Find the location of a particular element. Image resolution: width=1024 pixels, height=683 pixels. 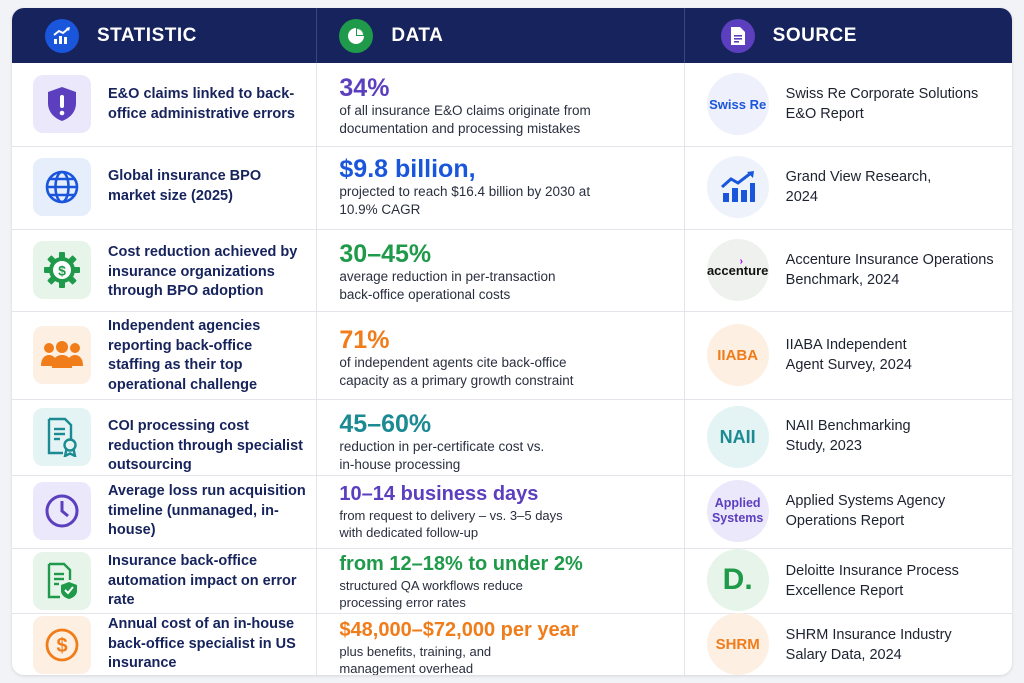

source-logo-naii: NAII is located at coordinates (737, 437).